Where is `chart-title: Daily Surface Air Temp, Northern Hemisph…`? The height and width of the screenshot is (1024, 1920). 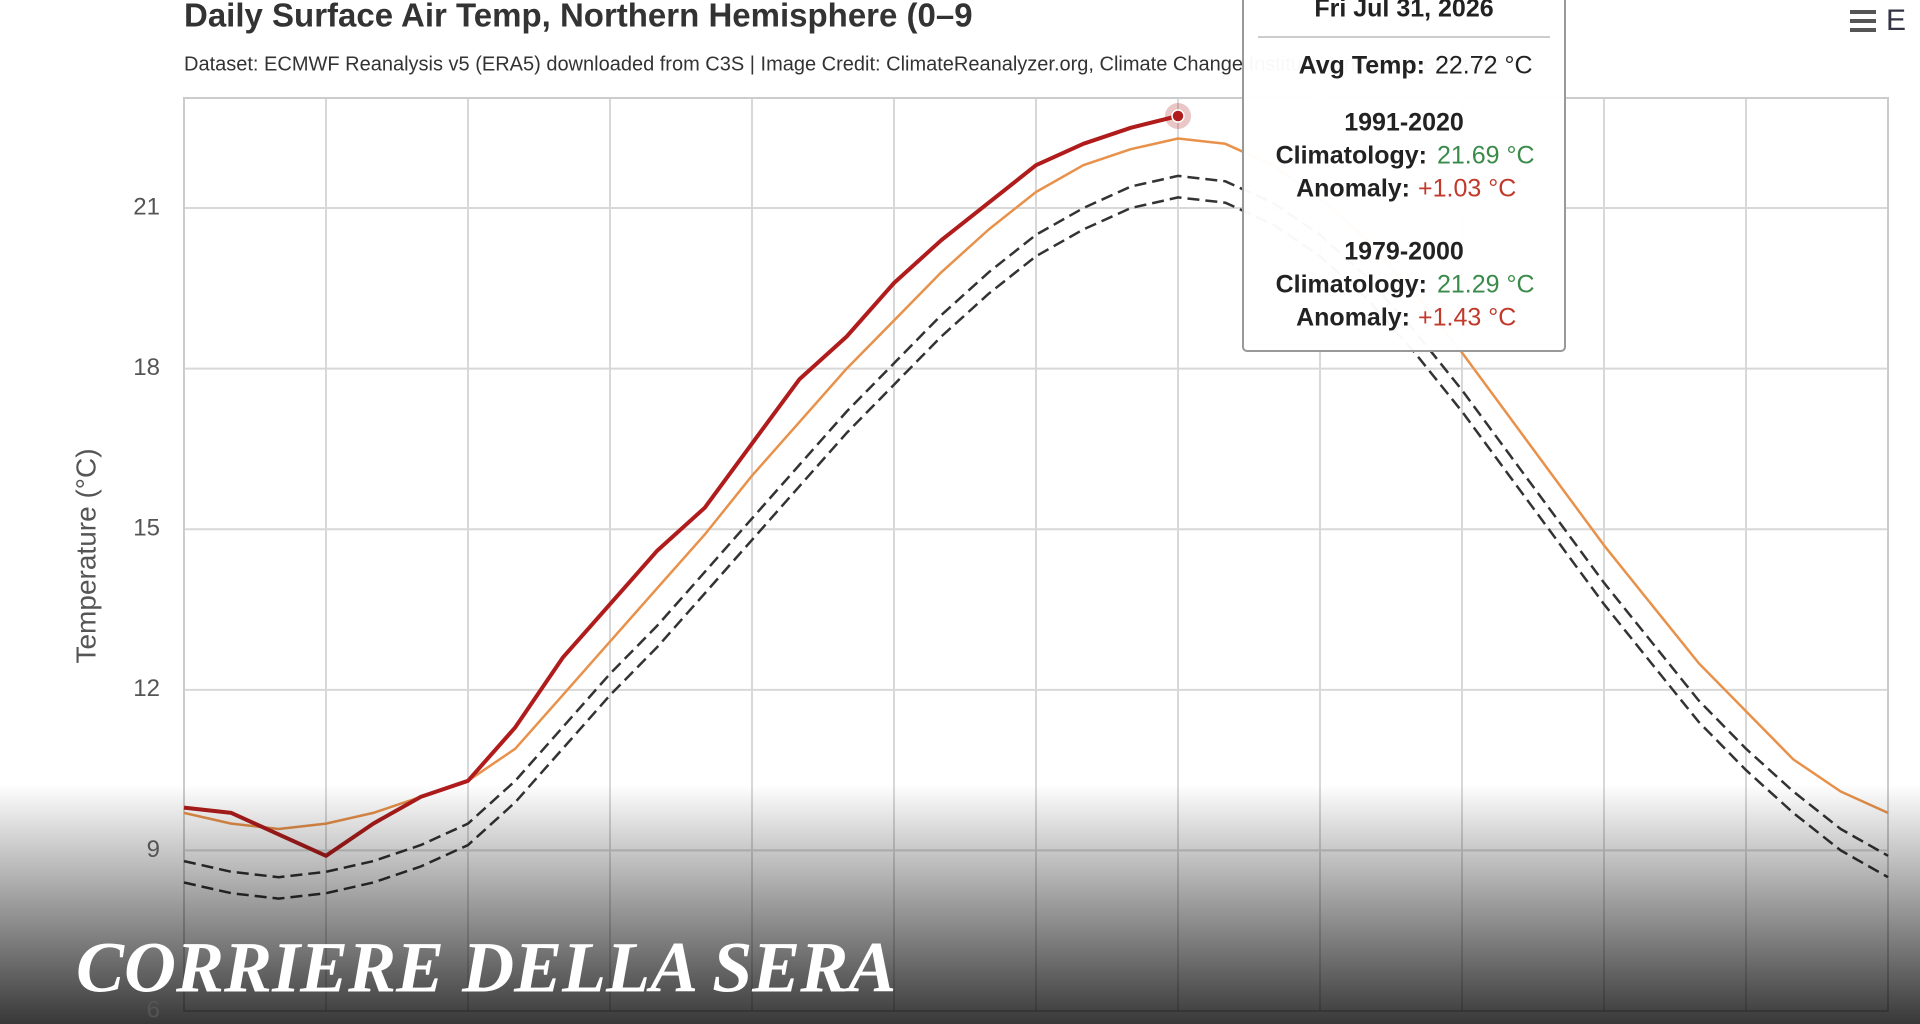 chart-title: Daily Surface Air Temp, Northern Hemisph… is located at coordinates (578, 17).